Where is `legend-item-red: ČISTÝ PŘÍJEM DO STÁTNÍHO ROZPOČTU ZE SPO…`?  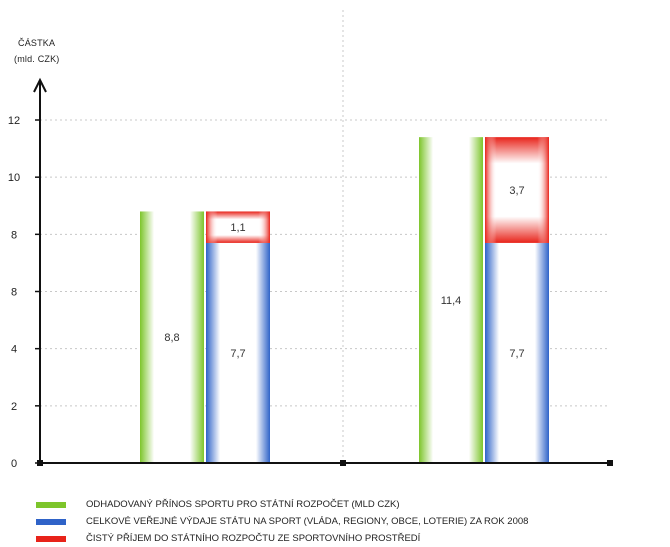 legend-item-red: ČISTÝ PŘÍJEM DO STÁTNÍHO ROZPOČTU ZE SPO… is located at coordinates (282, 538).